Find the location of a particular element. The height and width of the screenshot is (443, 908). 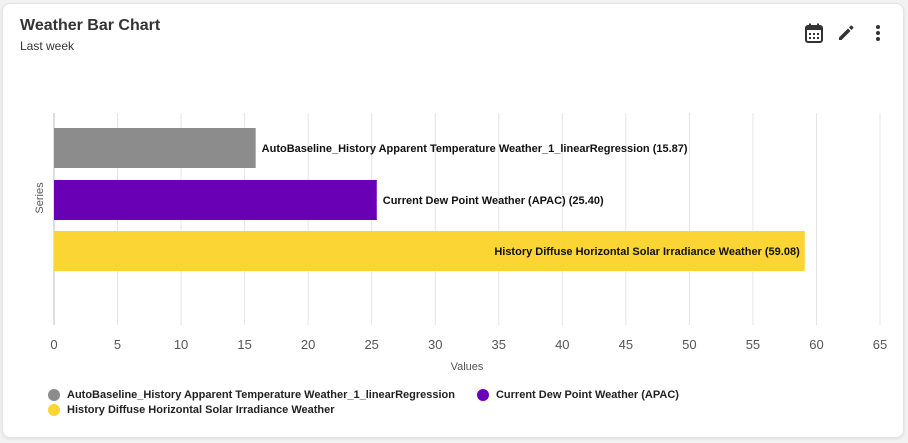

x-tick-label: 40 is located at coordinates (562, 344).